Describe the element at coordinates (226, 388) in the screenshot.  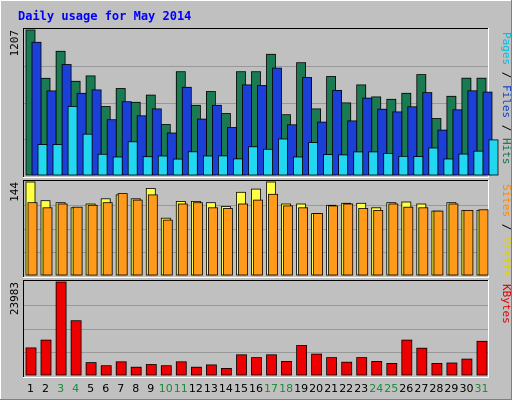
I see `day-label-14: 14` at that location.